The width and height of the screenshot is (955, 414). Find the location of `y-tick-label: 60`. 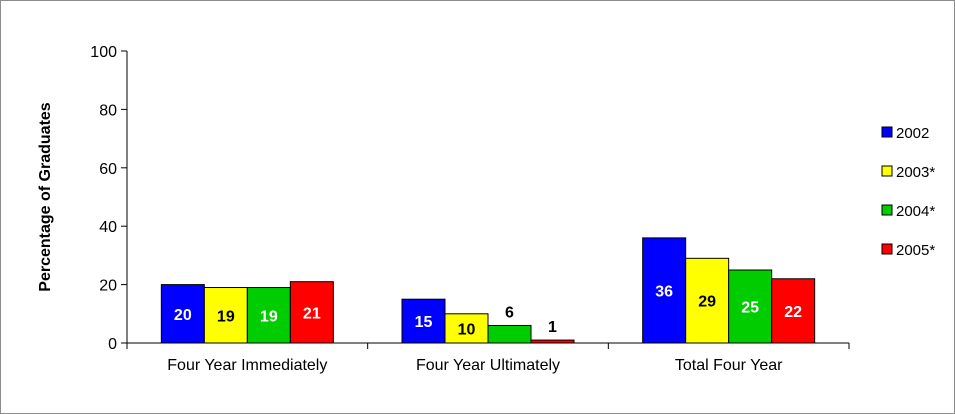

y-tick-label: 60 is located at coordinates (108, 169).